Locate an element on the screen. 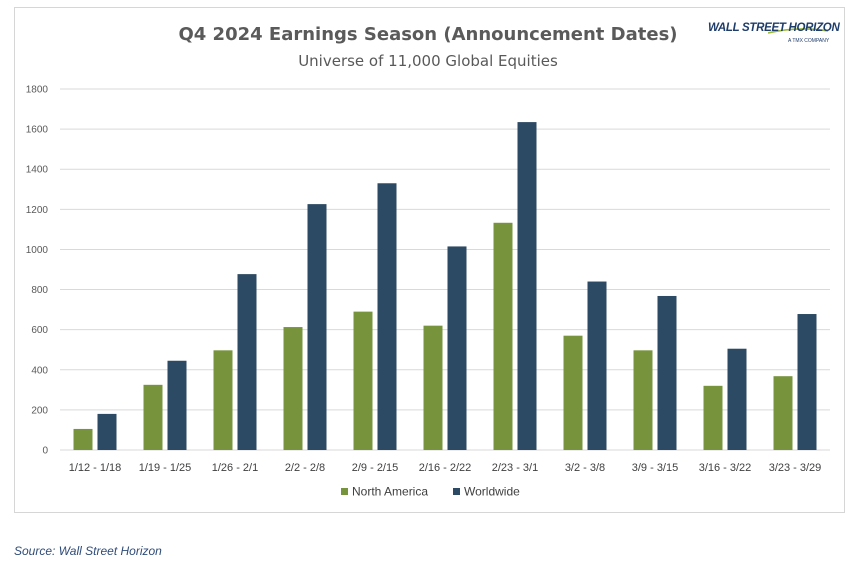  x-tick-label: 1/26 - 2/1 is located at coordinates (235, 468).